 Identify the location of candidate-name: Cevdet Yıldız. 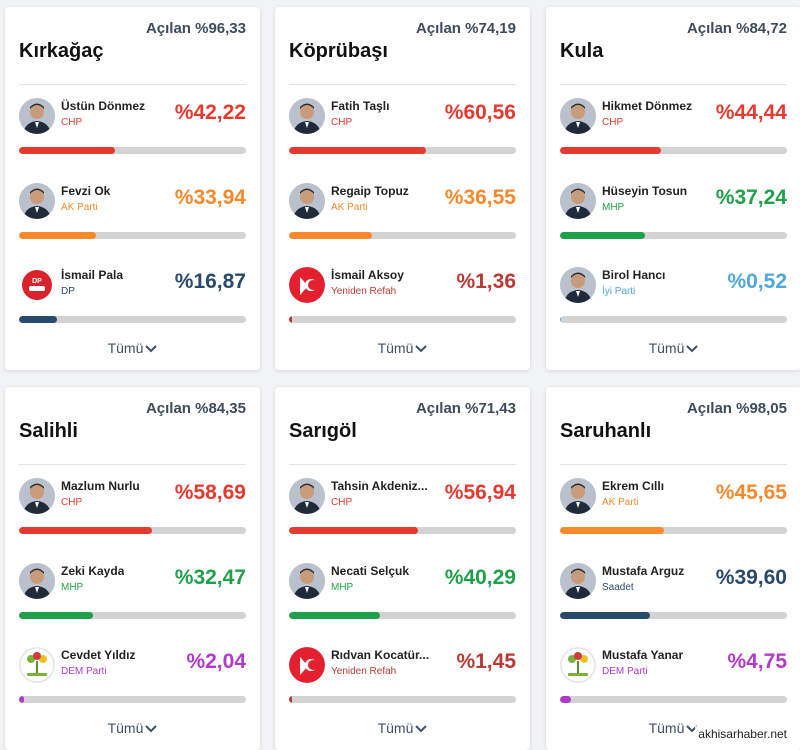
(98, 655).